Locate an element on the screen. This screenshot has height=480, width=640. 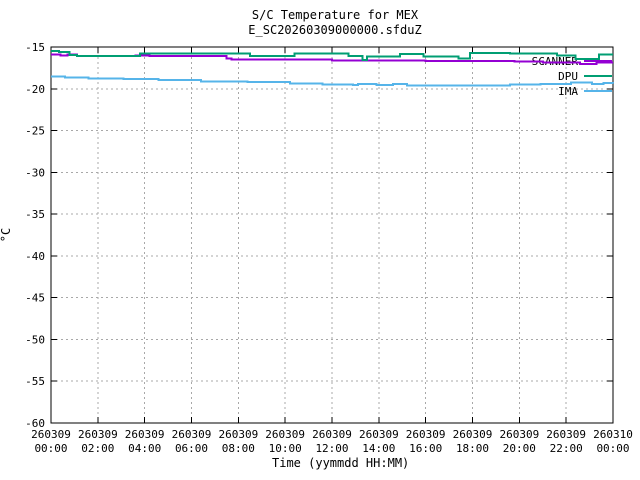
x-tick-label-time: 06:00 is located at coordinates (191, 448).